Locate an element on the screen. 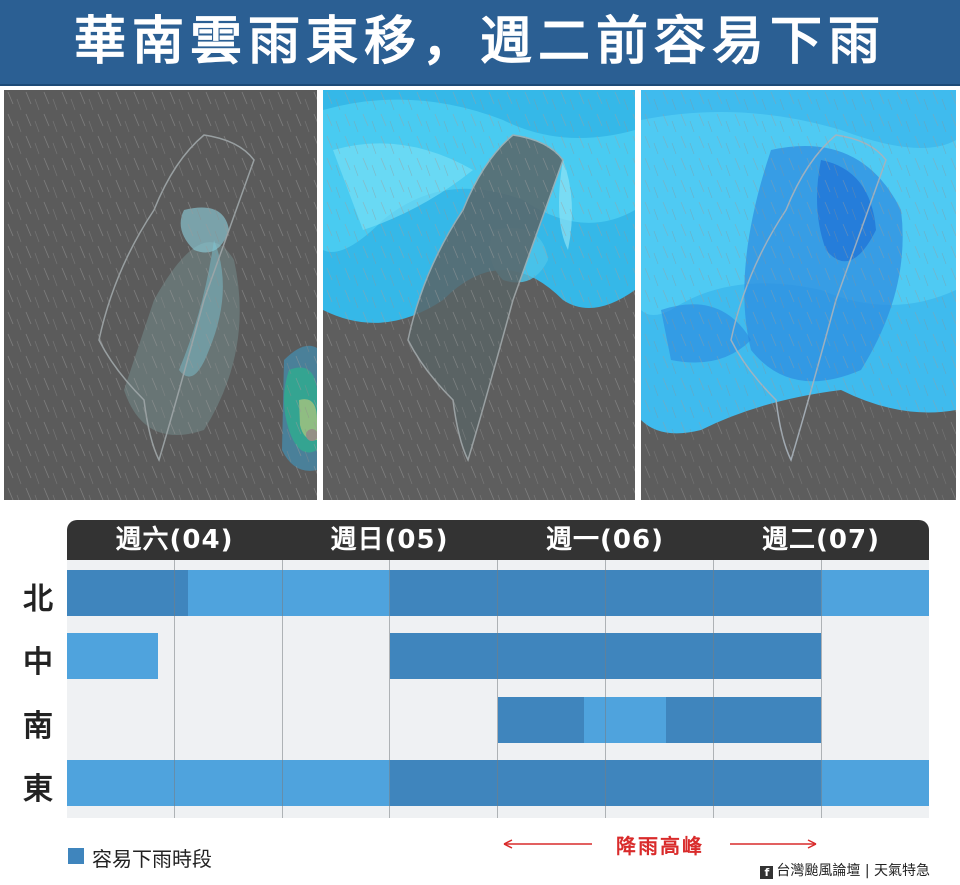  title-bar: 華南雲雨東移，週二前容易下雨 is located at coordinates (480, 43).